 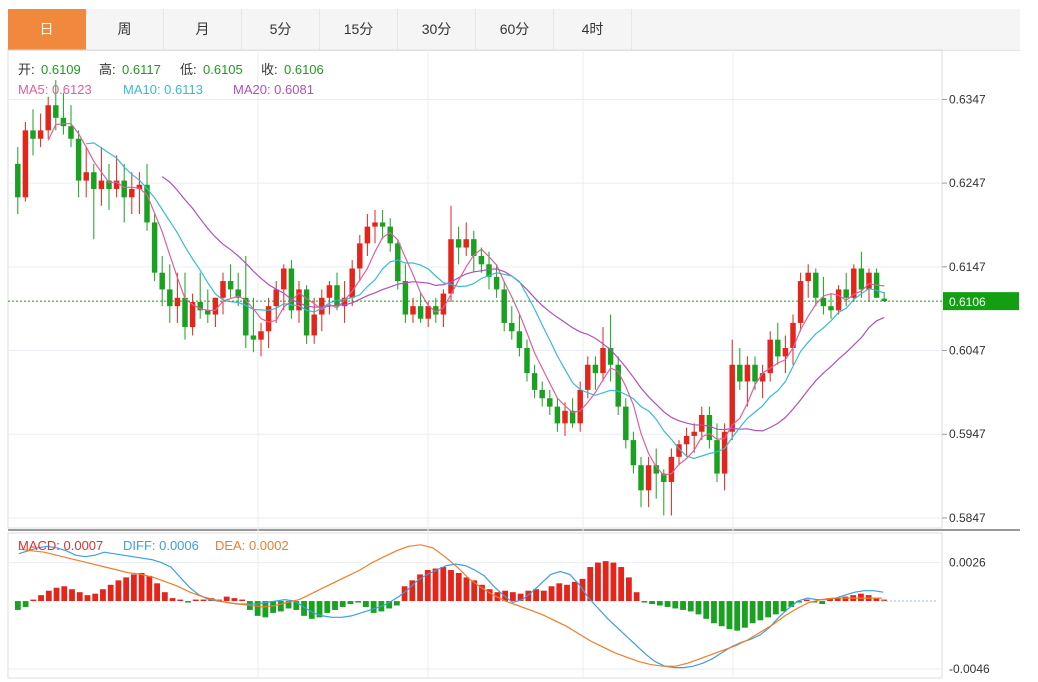 What do you see at coordinates (967, 99) in the screenshot?
I see `price-tick-label: 0.6347` at bounding box center [967, 99].